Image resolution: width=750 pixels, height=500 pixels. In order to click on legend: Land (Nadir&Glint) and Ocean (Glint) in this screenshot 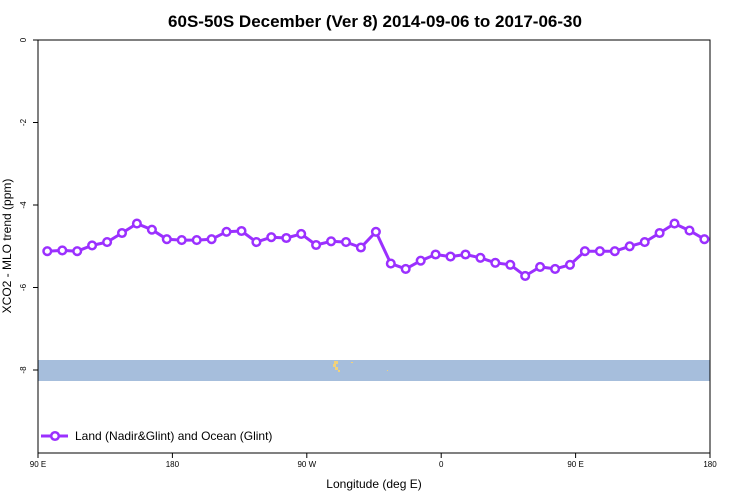, I will do `click(156, 436)`.